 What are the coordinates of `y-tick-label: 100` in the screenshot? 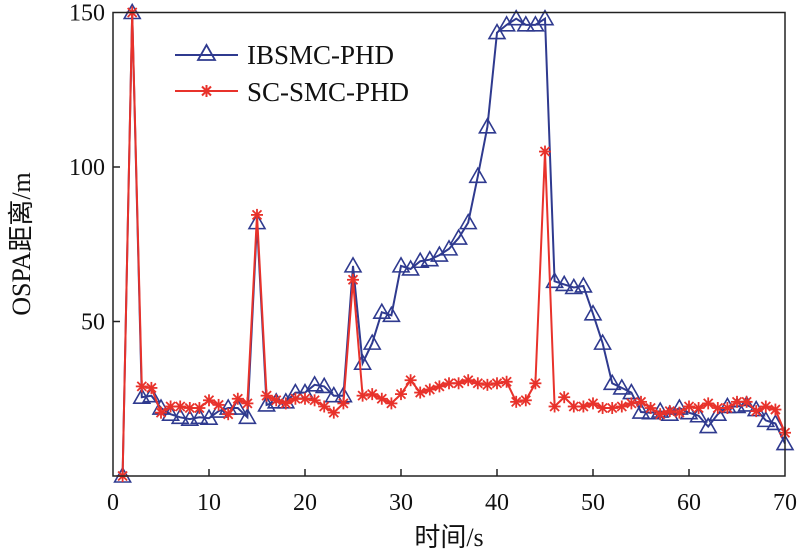 It's located at (87, 168).